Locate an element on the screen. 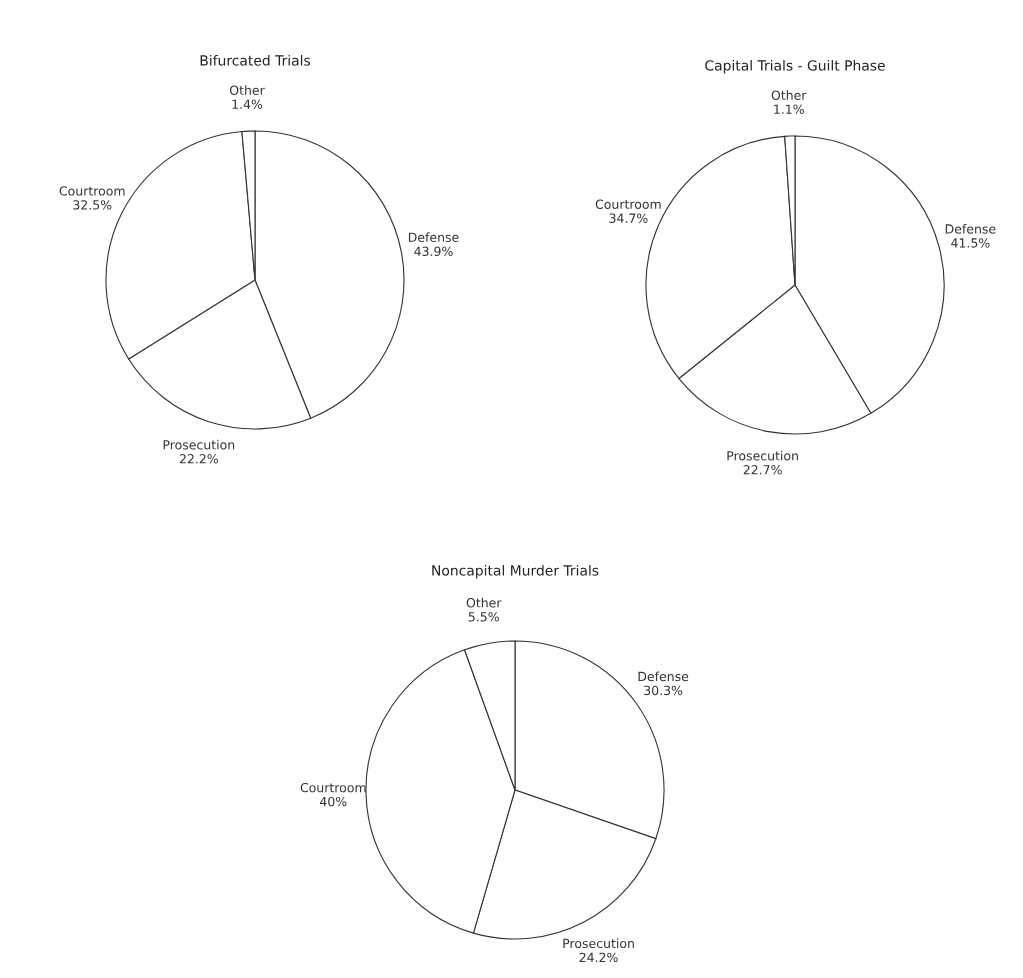 This screenshot has width=1023, height=978. data-label: 22.2% is located at coordinates (198, 459).